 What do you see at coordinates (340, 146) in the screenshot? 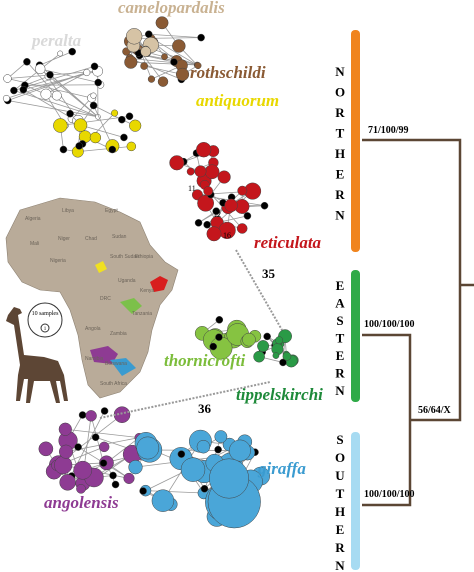
I see `clade-name: NORTHERN` at bounding box center [340, 146].